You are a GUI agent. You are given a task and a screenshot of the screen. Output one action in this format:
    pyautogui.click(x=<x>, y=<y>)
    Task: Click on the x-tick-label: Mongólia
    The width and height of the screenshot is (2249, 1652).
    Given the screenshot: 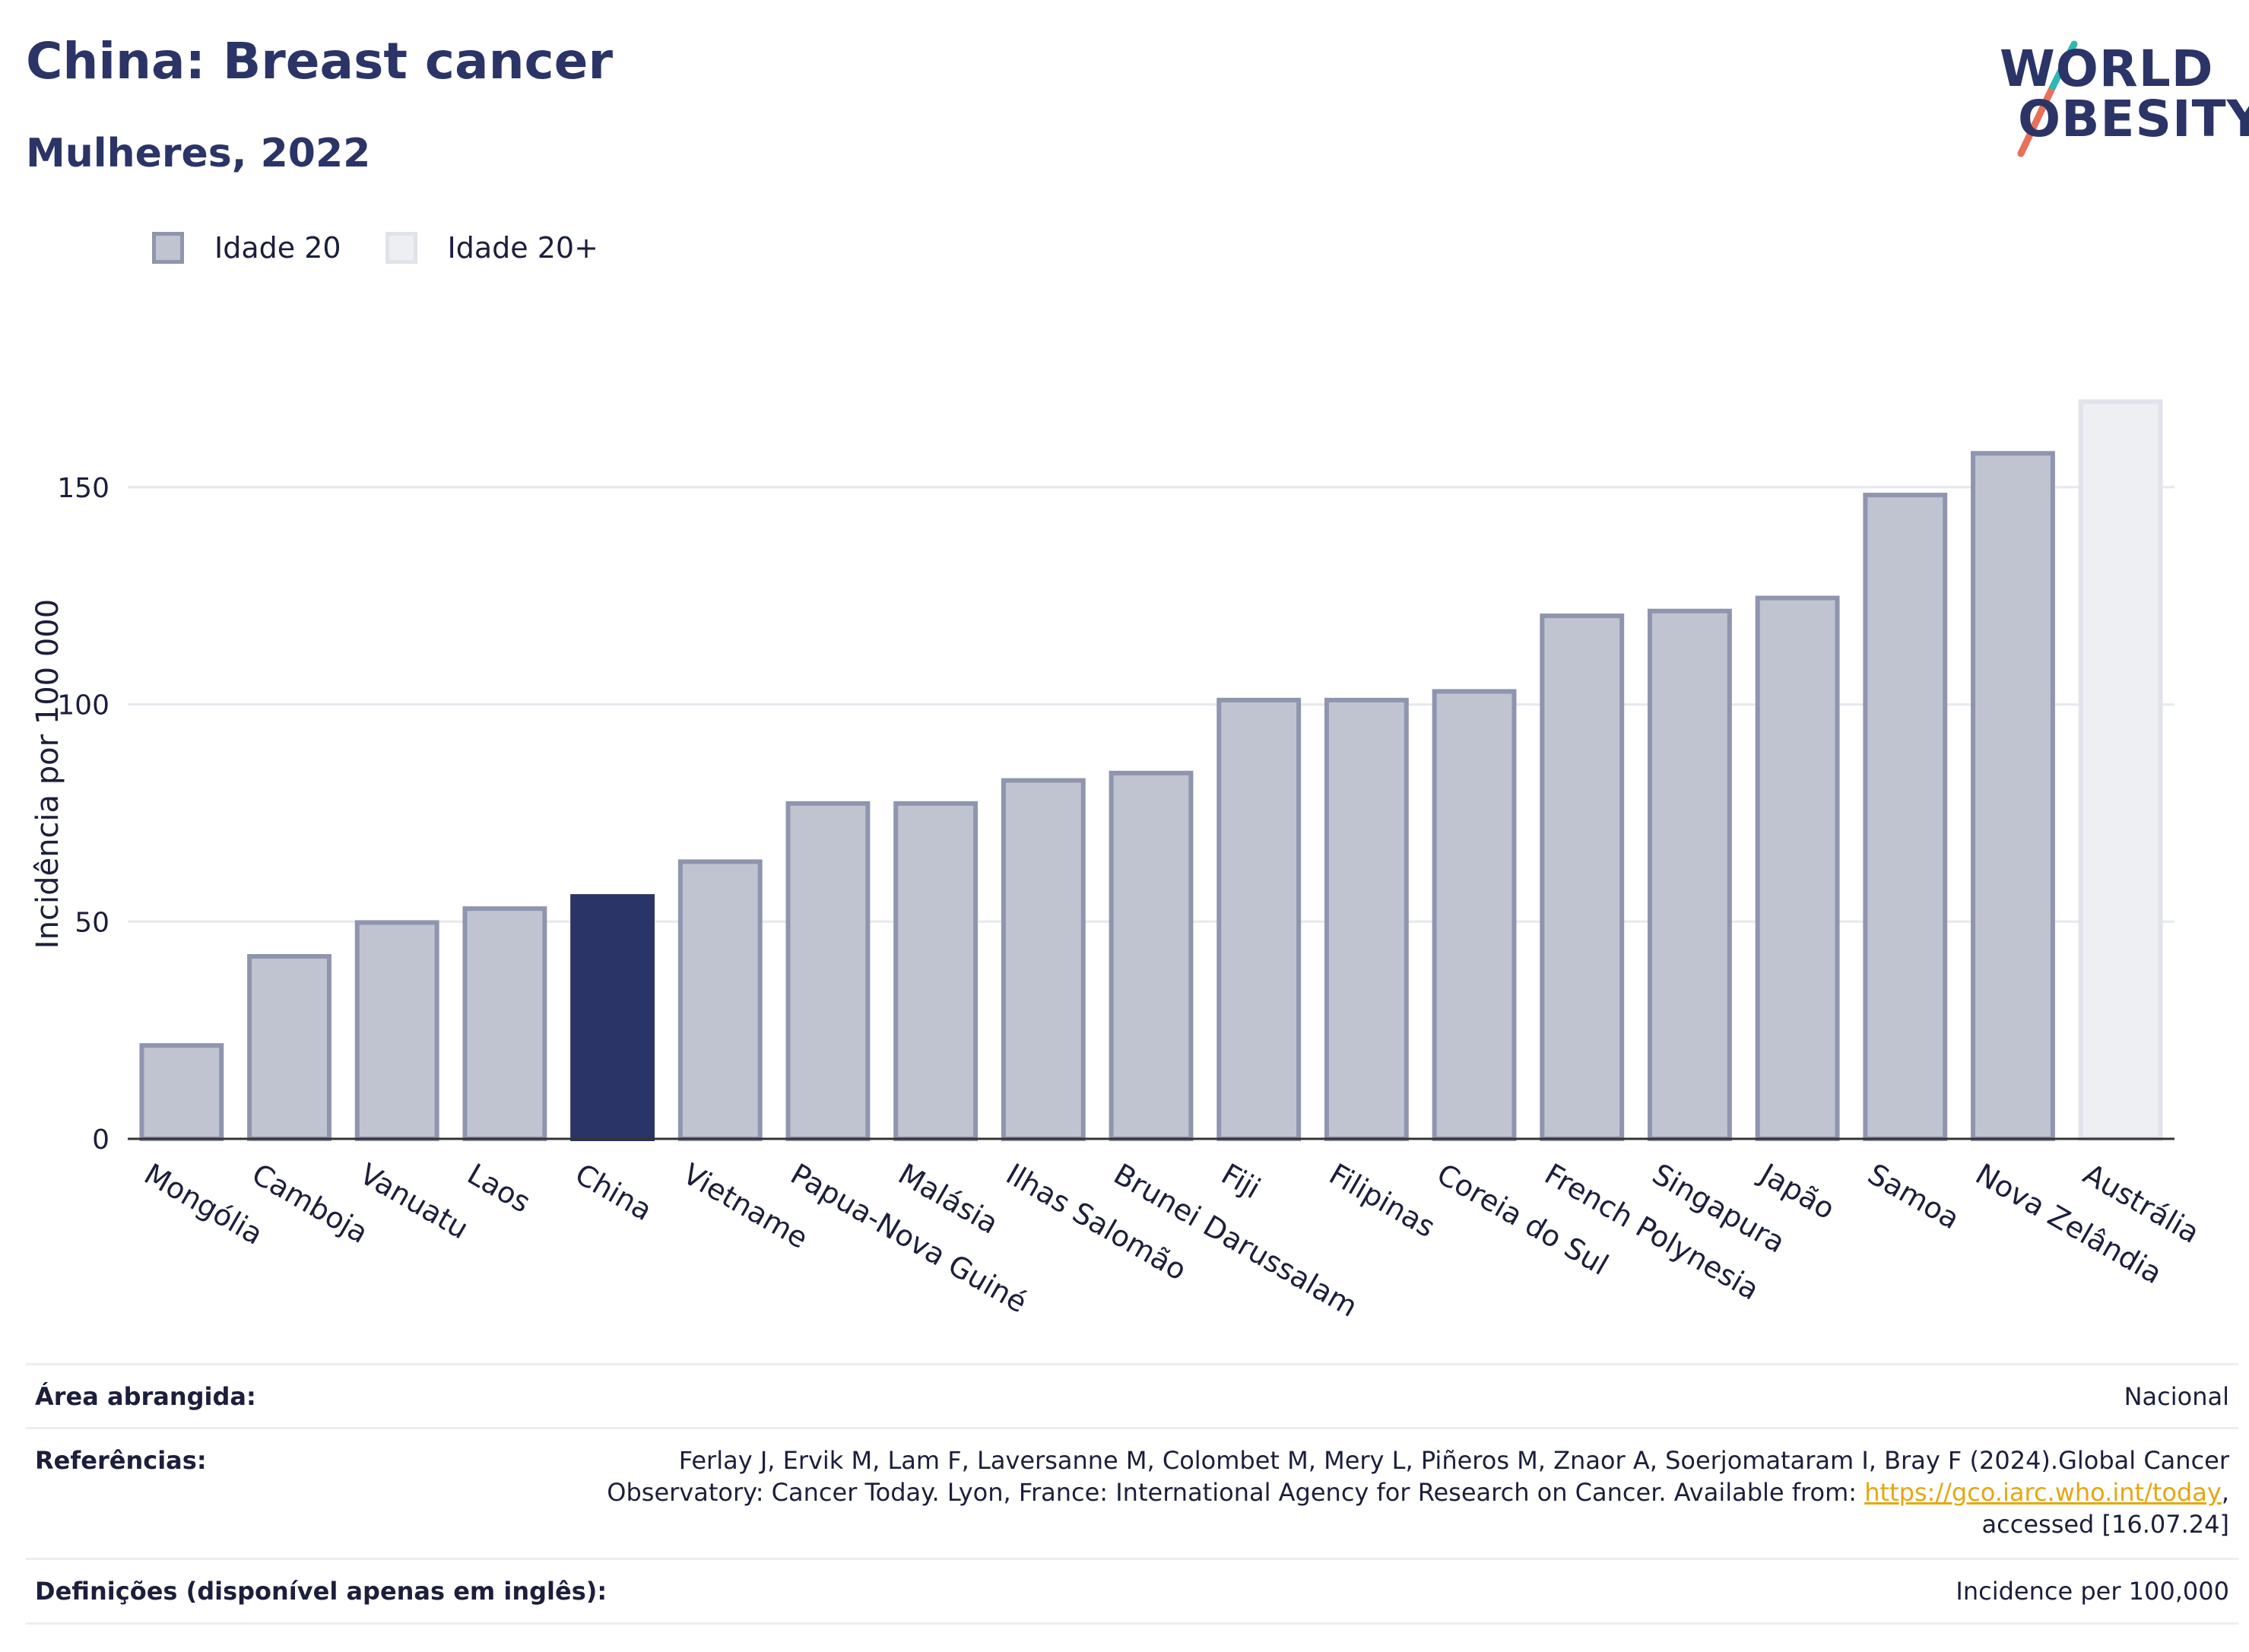 What is the action you would take?
    pyautogui.click(x=203, y=1204)
    